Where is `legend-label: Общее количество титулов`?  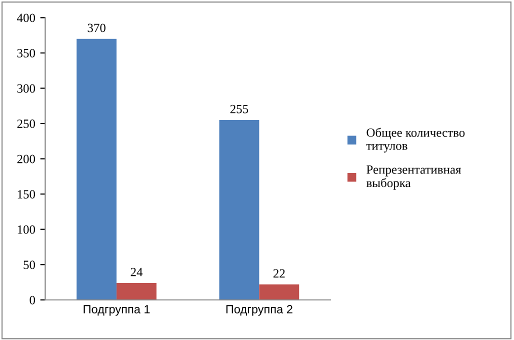
legend-label: Общее количество титулов is located at coordinates (415, 140).